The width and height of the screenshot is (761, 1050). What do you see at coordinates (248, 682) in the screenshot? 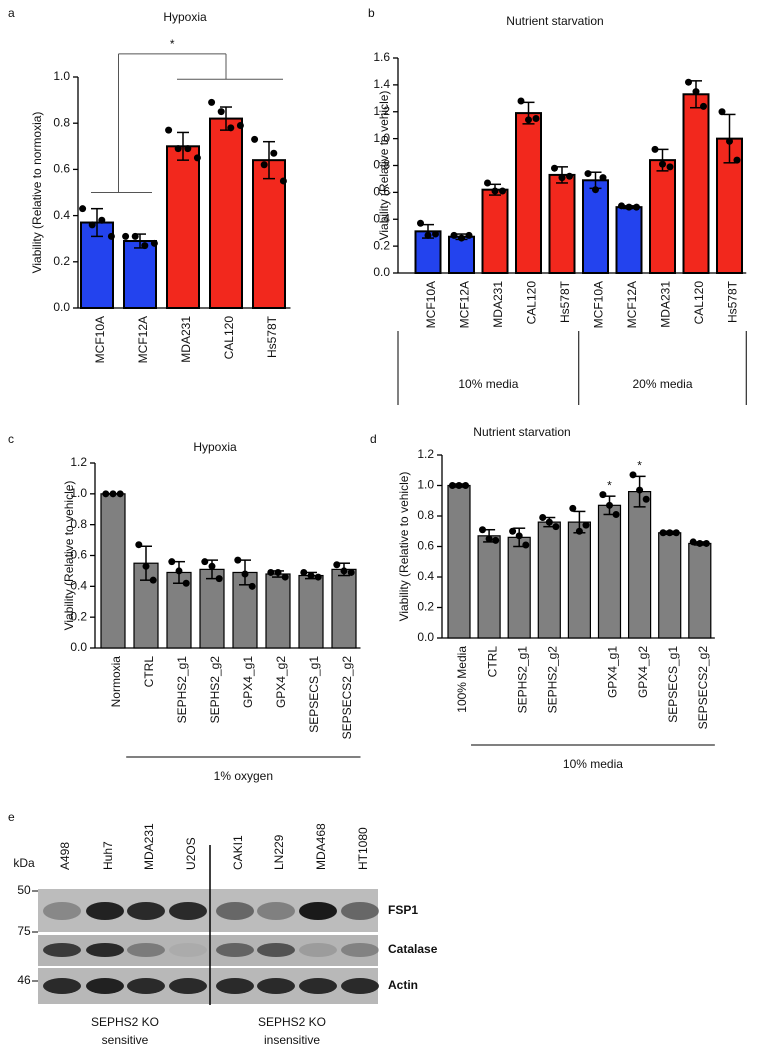
I see `x-tick-label: GPX4_g1` at bounding box center [248, 682].